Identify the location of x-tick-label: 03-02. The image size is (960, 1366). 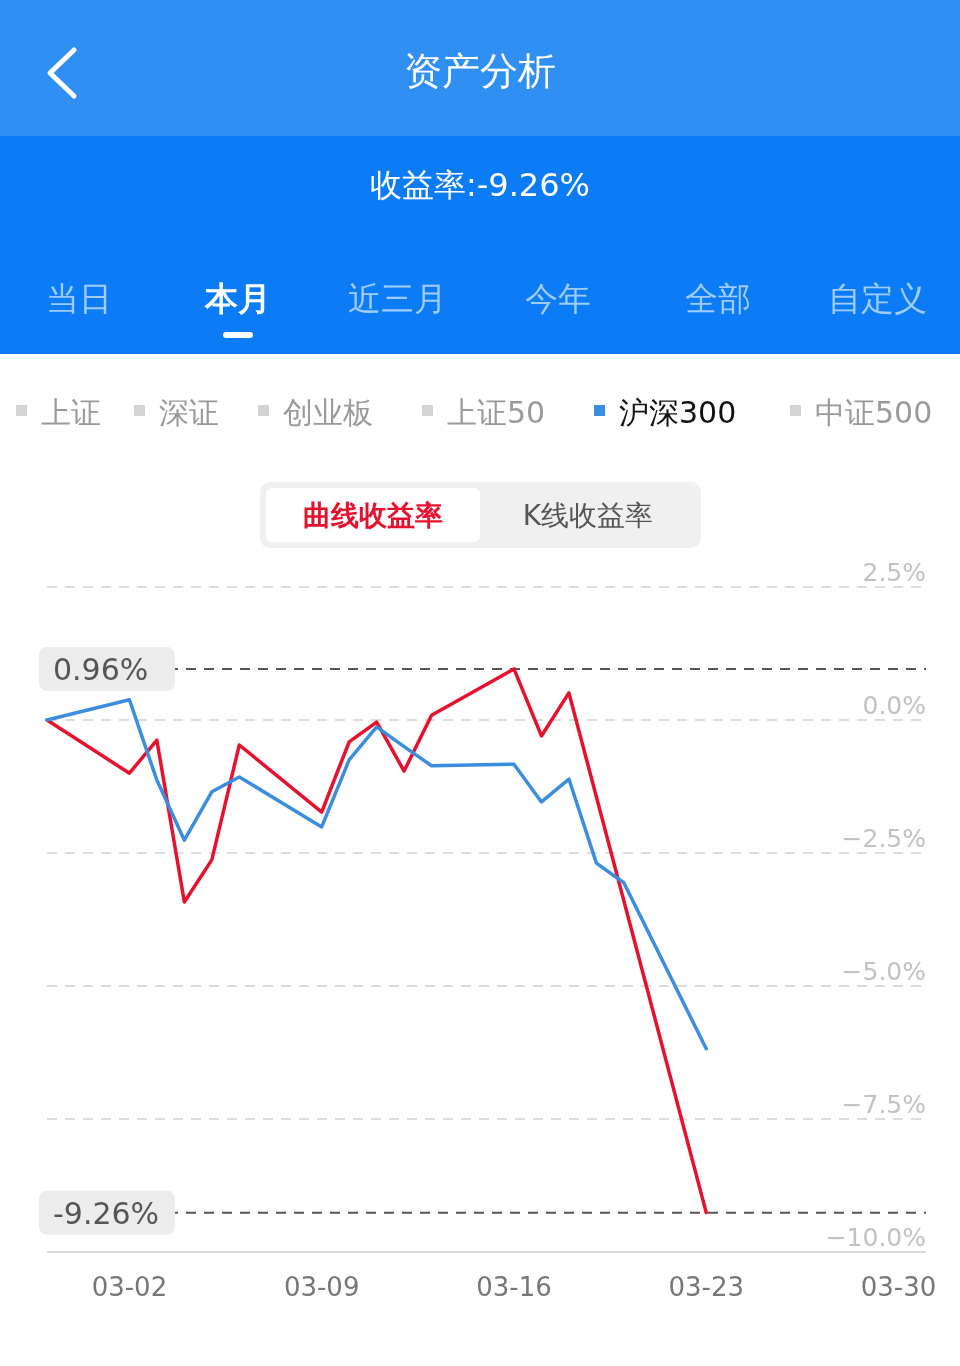
(129, 1287).